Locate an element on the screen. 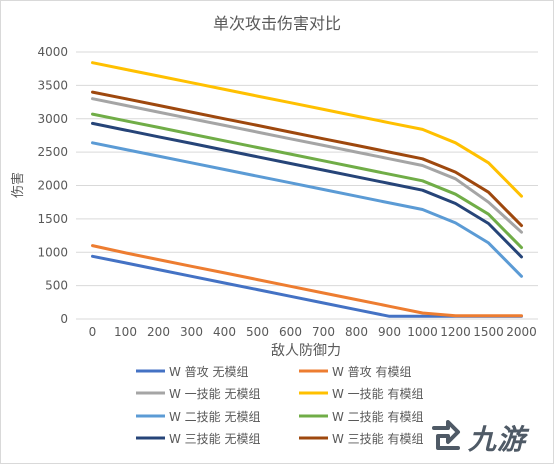 The height and width of the screenshot is (464, 554). y-tick-0: 0 is located at coordinates (64, 319).